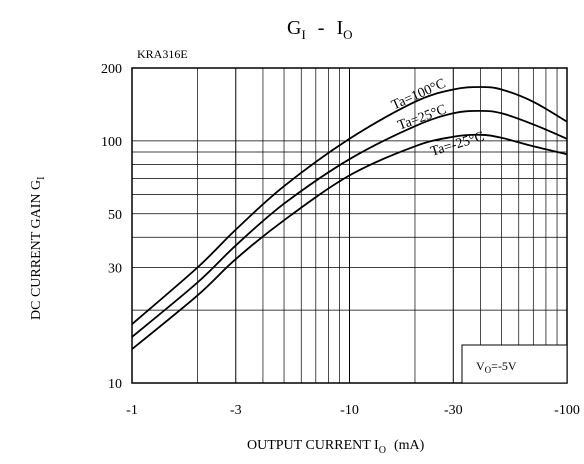 This screenshot has width=584, height=464. What do you see at coordinates (294, 28) in the screenshot?
I see `title-g: G` at bounding box center [294, 28].